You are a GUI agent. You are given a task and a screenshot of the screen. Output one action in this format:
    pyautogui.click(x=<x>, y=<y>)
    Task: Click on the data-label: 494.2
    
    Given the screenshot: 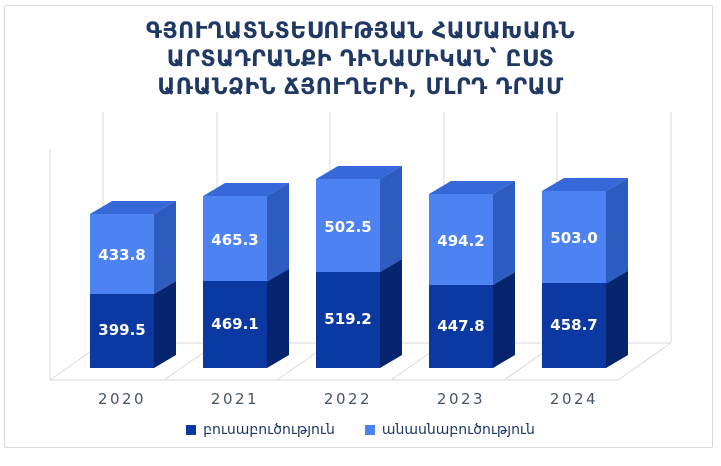 What is the action you would take?
    pyautogui.click(x=461, y=240)
    